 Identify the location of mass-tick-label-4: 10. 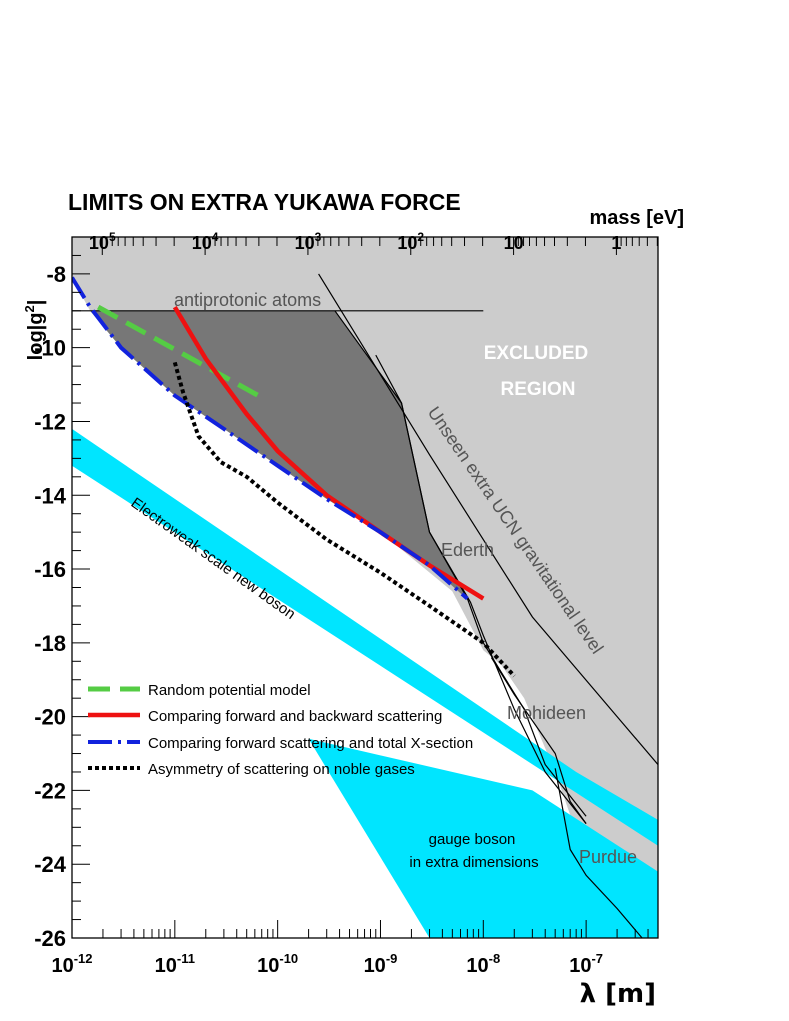
(514, 243).